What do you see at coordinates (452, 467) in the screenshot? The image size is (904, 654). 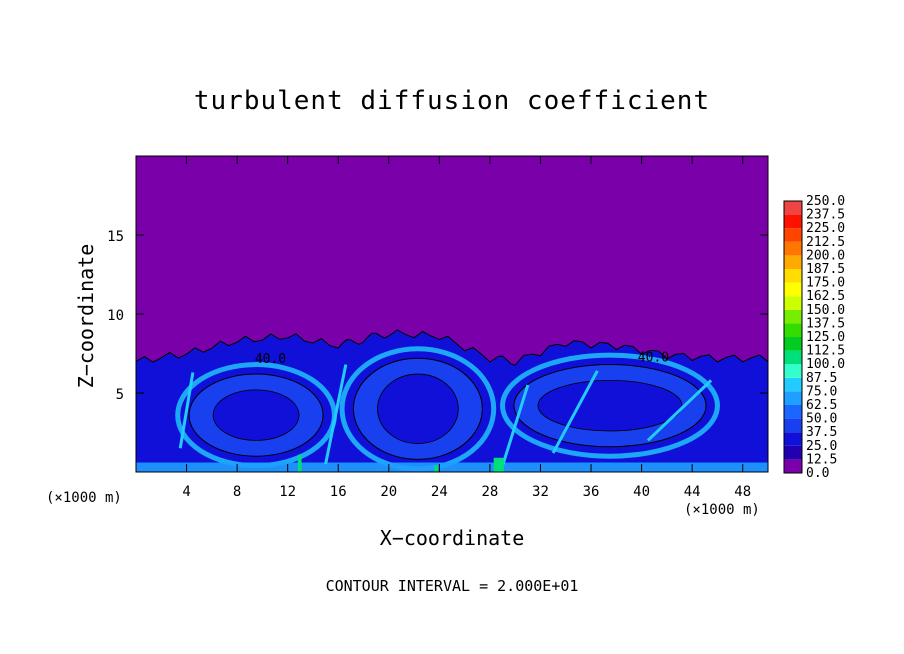 I see `surface-band` at bounding box center [452, 467].